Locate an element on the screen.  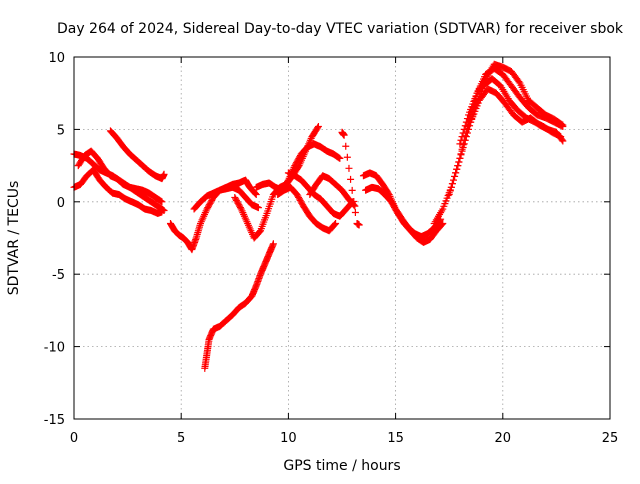
x-tick-label: 15 is located at coordinates (395, 438).